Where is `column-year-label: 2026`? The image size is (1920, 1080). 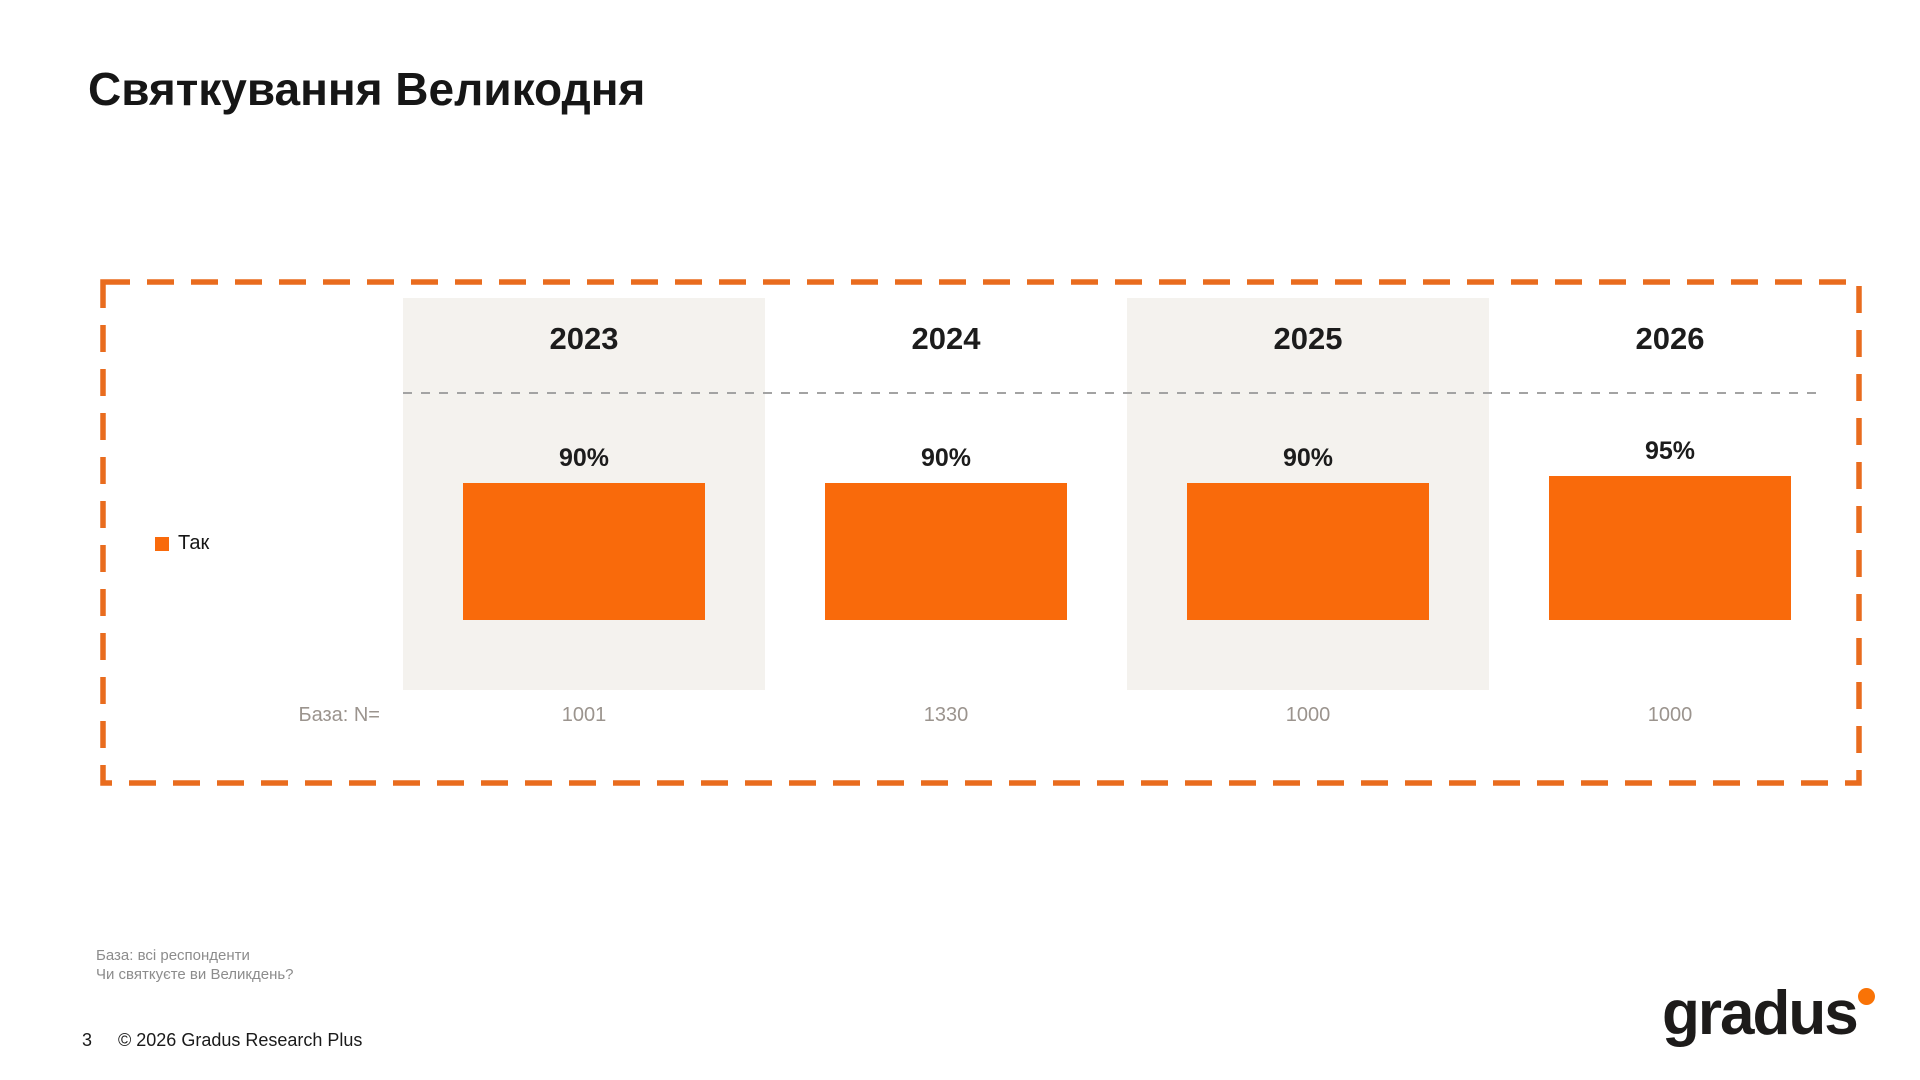 column-year-label: 2026 is located at coordinates (1670, 338).